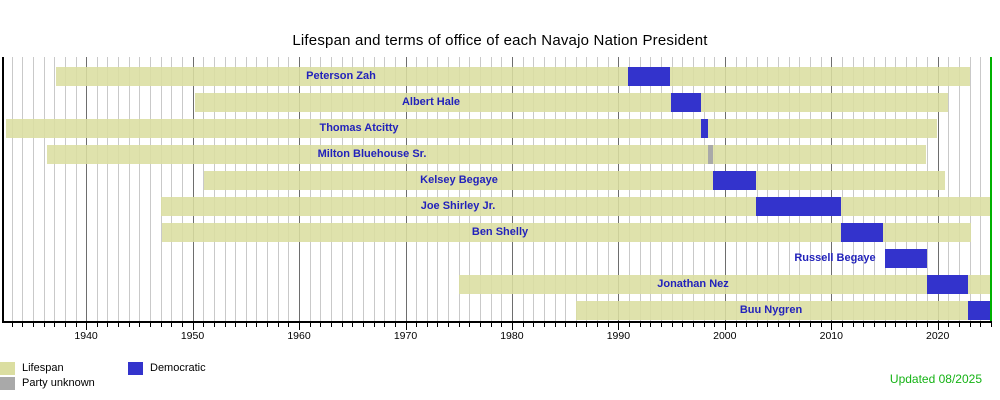 This screenshot has height=400, width=1000. What do you see at coordinates (725, 336) in the screenshot?
I see `axis-year-label: 2000` at bounding box center [725, 336].